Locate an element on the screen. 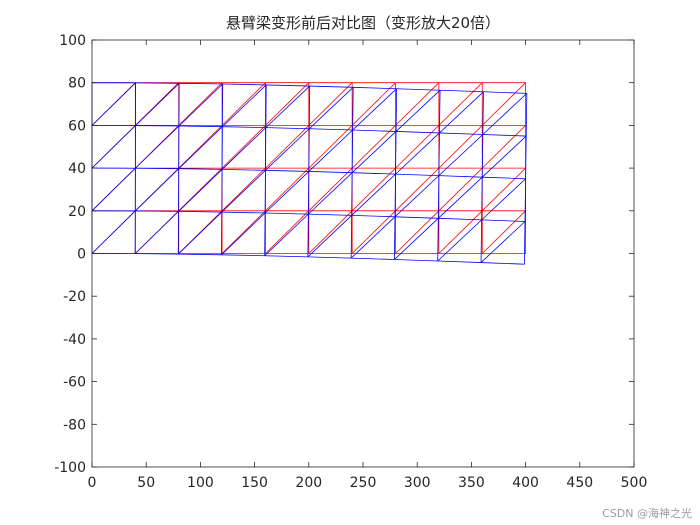  x-tick-label: 250 is located at coordinates (363, 483).